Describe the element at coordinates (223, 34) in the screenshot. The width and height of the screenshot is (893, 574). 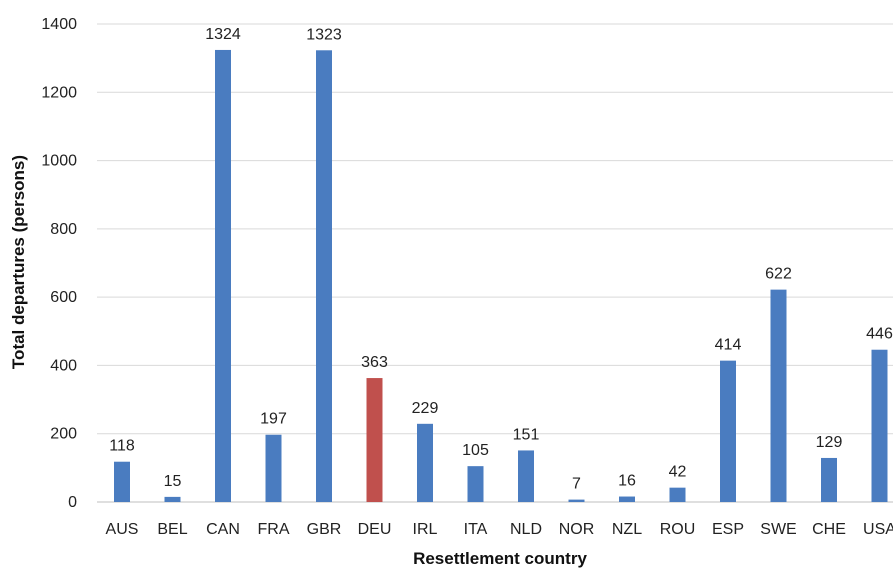
I see `data-label-can: 1324` at that location.